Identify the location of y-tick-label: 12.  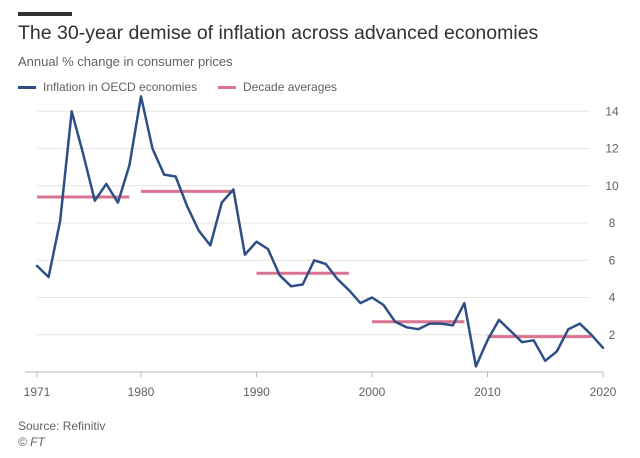
(612, 149).